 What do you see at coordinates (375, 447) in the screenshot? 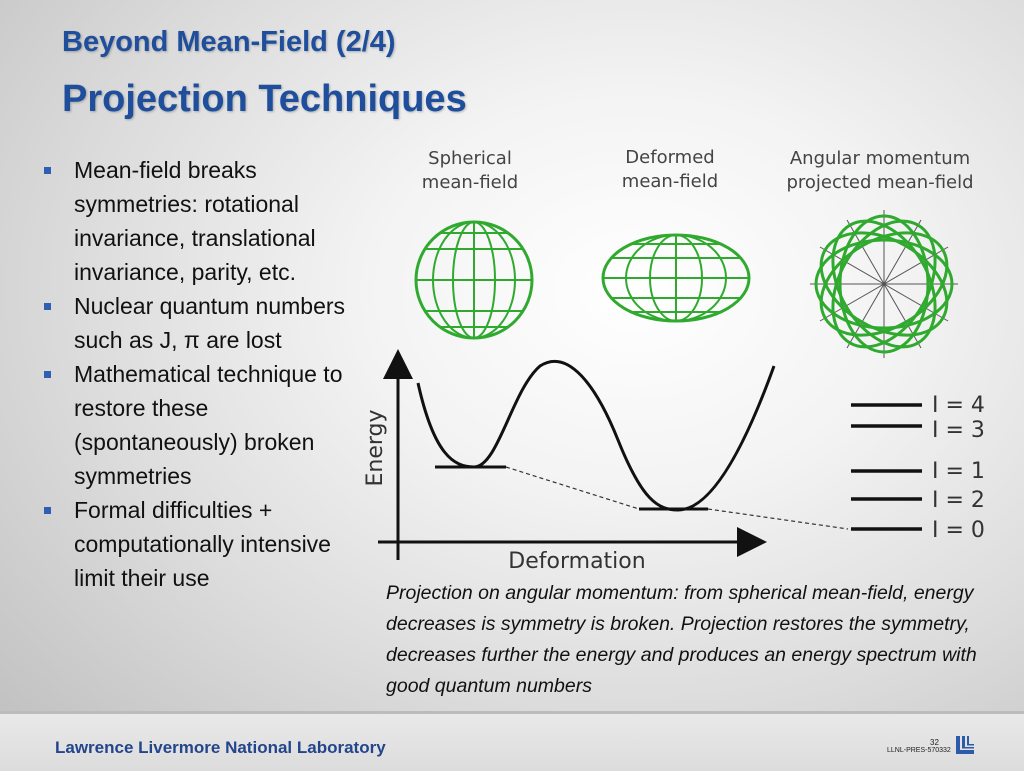
I see `y-axis-label: Energy` at bounding box center [375, 447].